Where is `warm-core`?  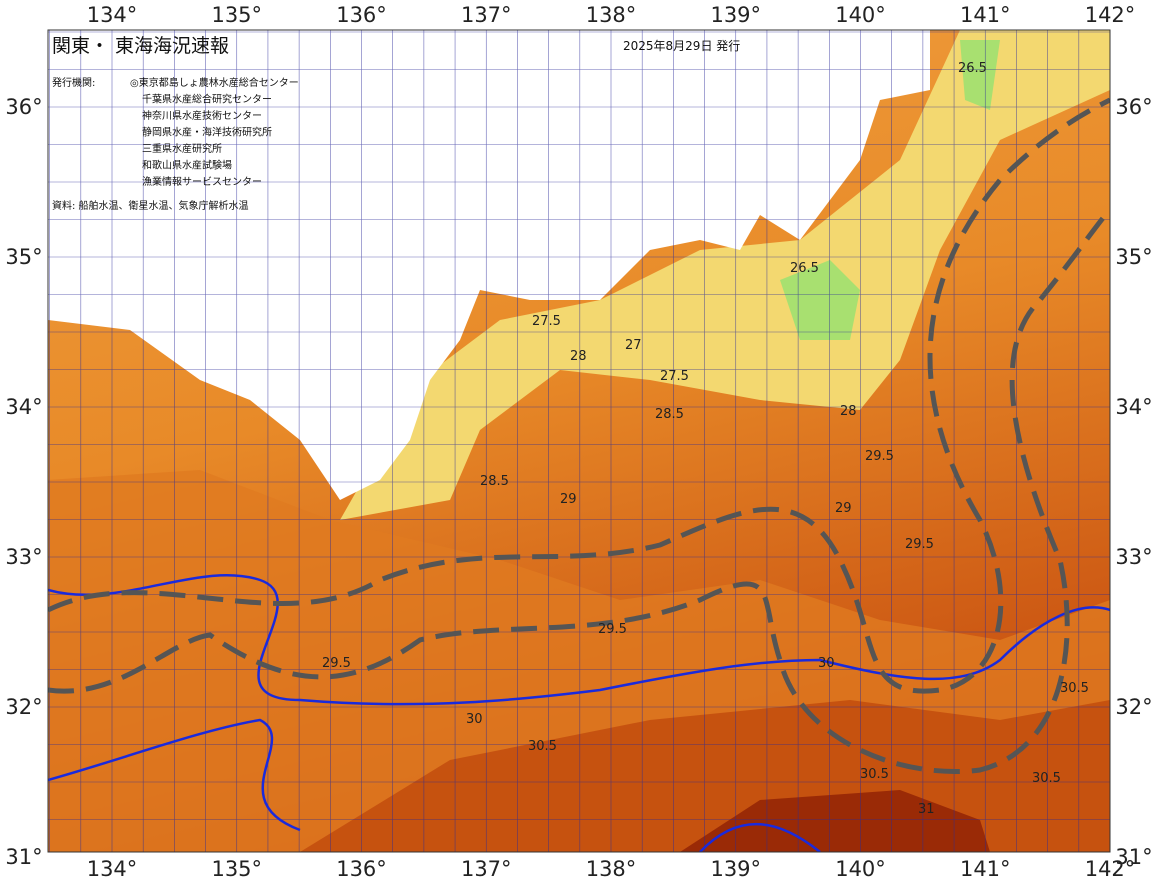 warm-core is located at coordinates (835, 821).